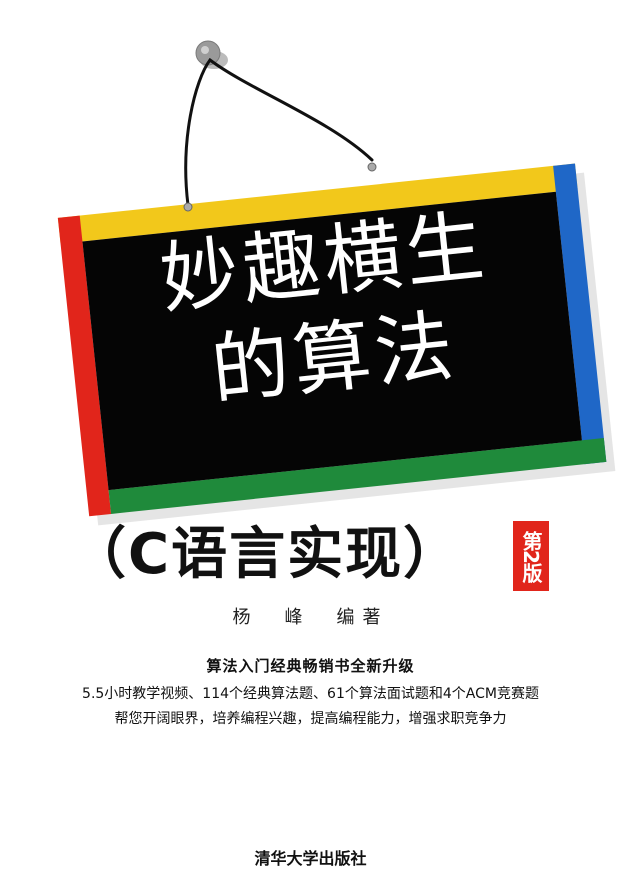 Image resolution: width=621 pixels, height=876 pixels. What do you see at coordinates (84, 366) in the screenshot?
I see `frame-left-bar` at bounding box center [84, 366].